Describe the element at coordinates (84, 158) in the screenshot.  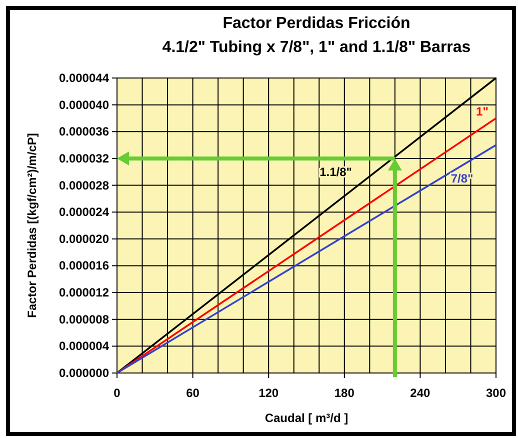
I see `y-tick-label: 0.000032` at that location.